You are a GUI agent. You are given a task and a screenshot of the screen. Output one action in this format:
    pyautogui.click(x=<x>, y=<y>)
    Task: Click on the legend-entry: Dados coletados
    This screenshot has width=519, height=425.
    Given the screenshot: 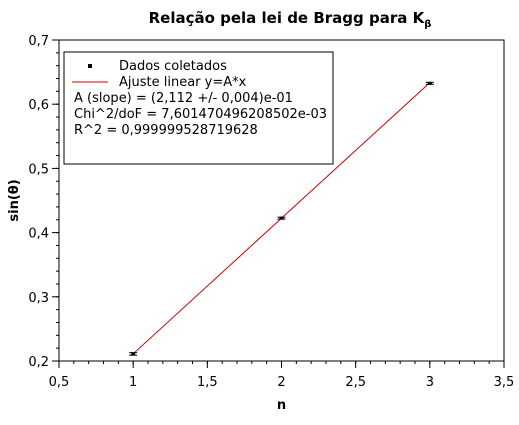 What is the action you would take?
    pyautogui.click(x=173, y=66)
    